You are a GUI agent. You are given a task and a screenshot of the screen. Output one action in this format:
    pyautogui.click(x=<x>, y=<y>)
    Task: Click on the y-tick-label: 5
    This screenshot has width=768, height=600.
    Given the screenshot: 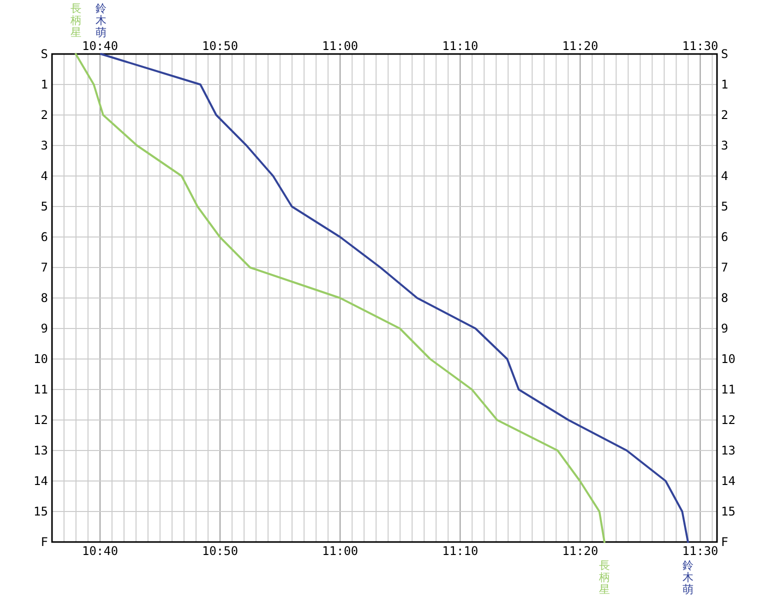 What is the action you would take?
    pyautogui.click(x=44, y=207)
    